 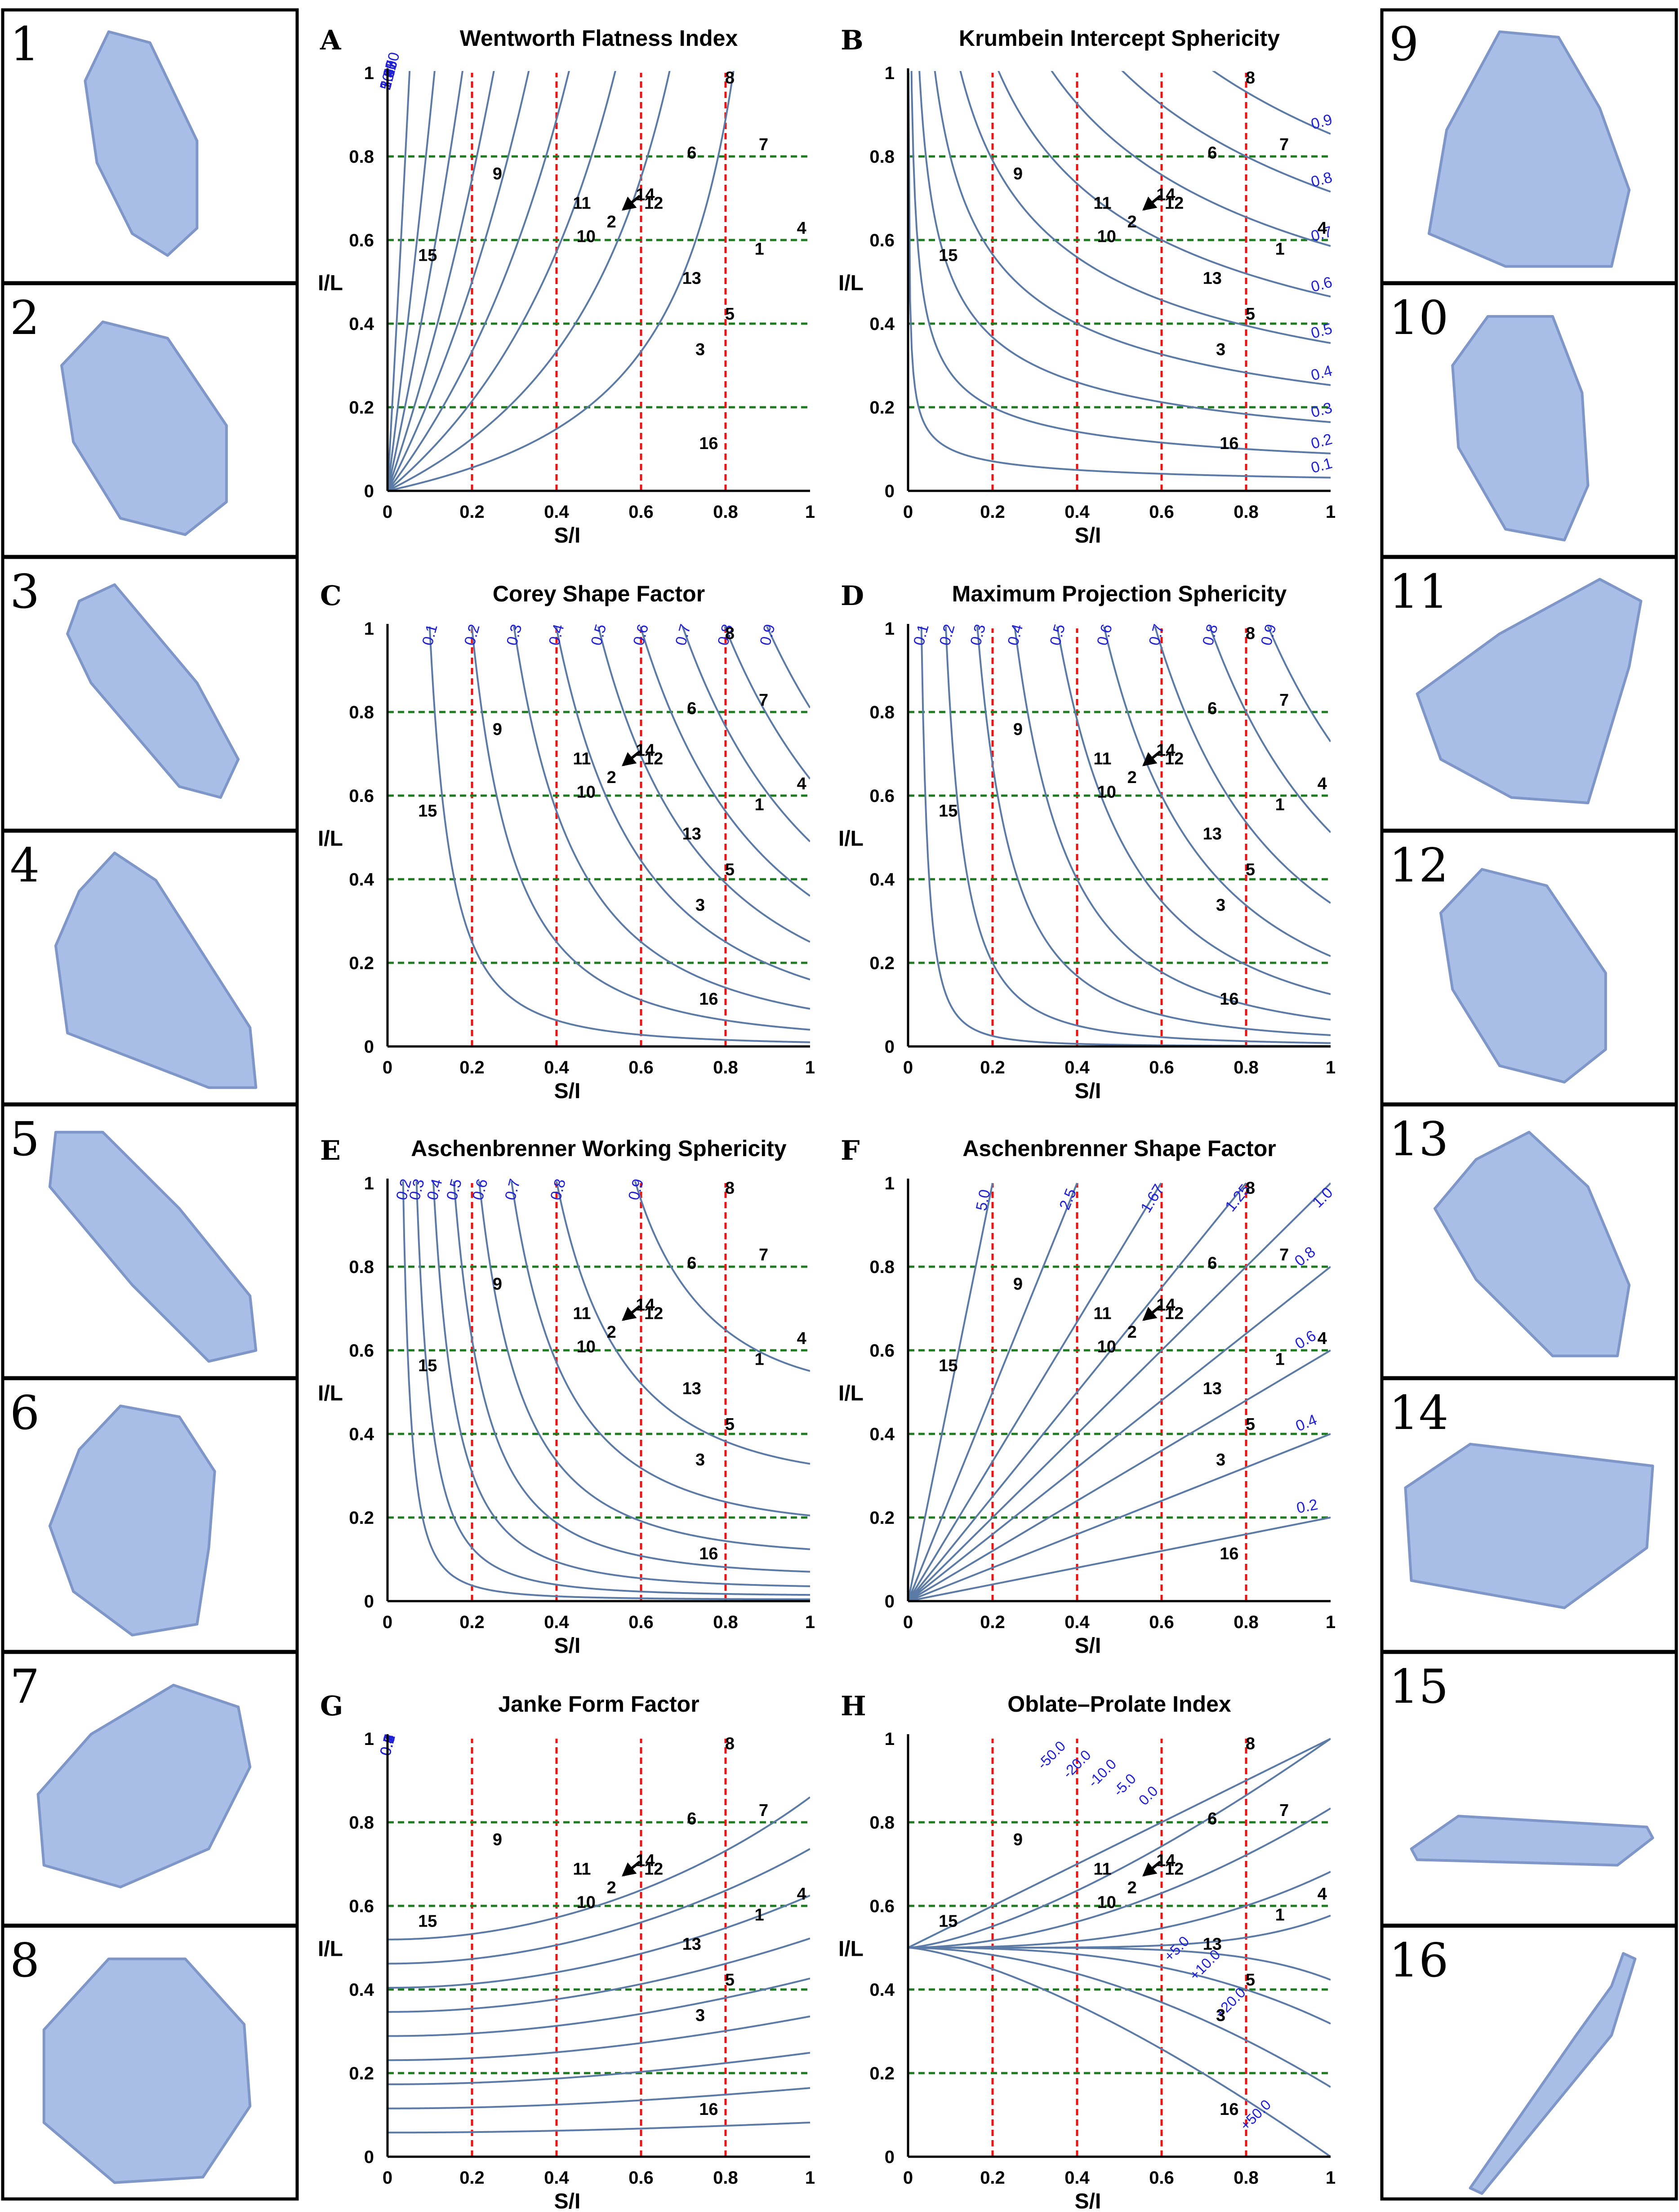 I want to click on panel-letter: C, so click(x=331, y=596).